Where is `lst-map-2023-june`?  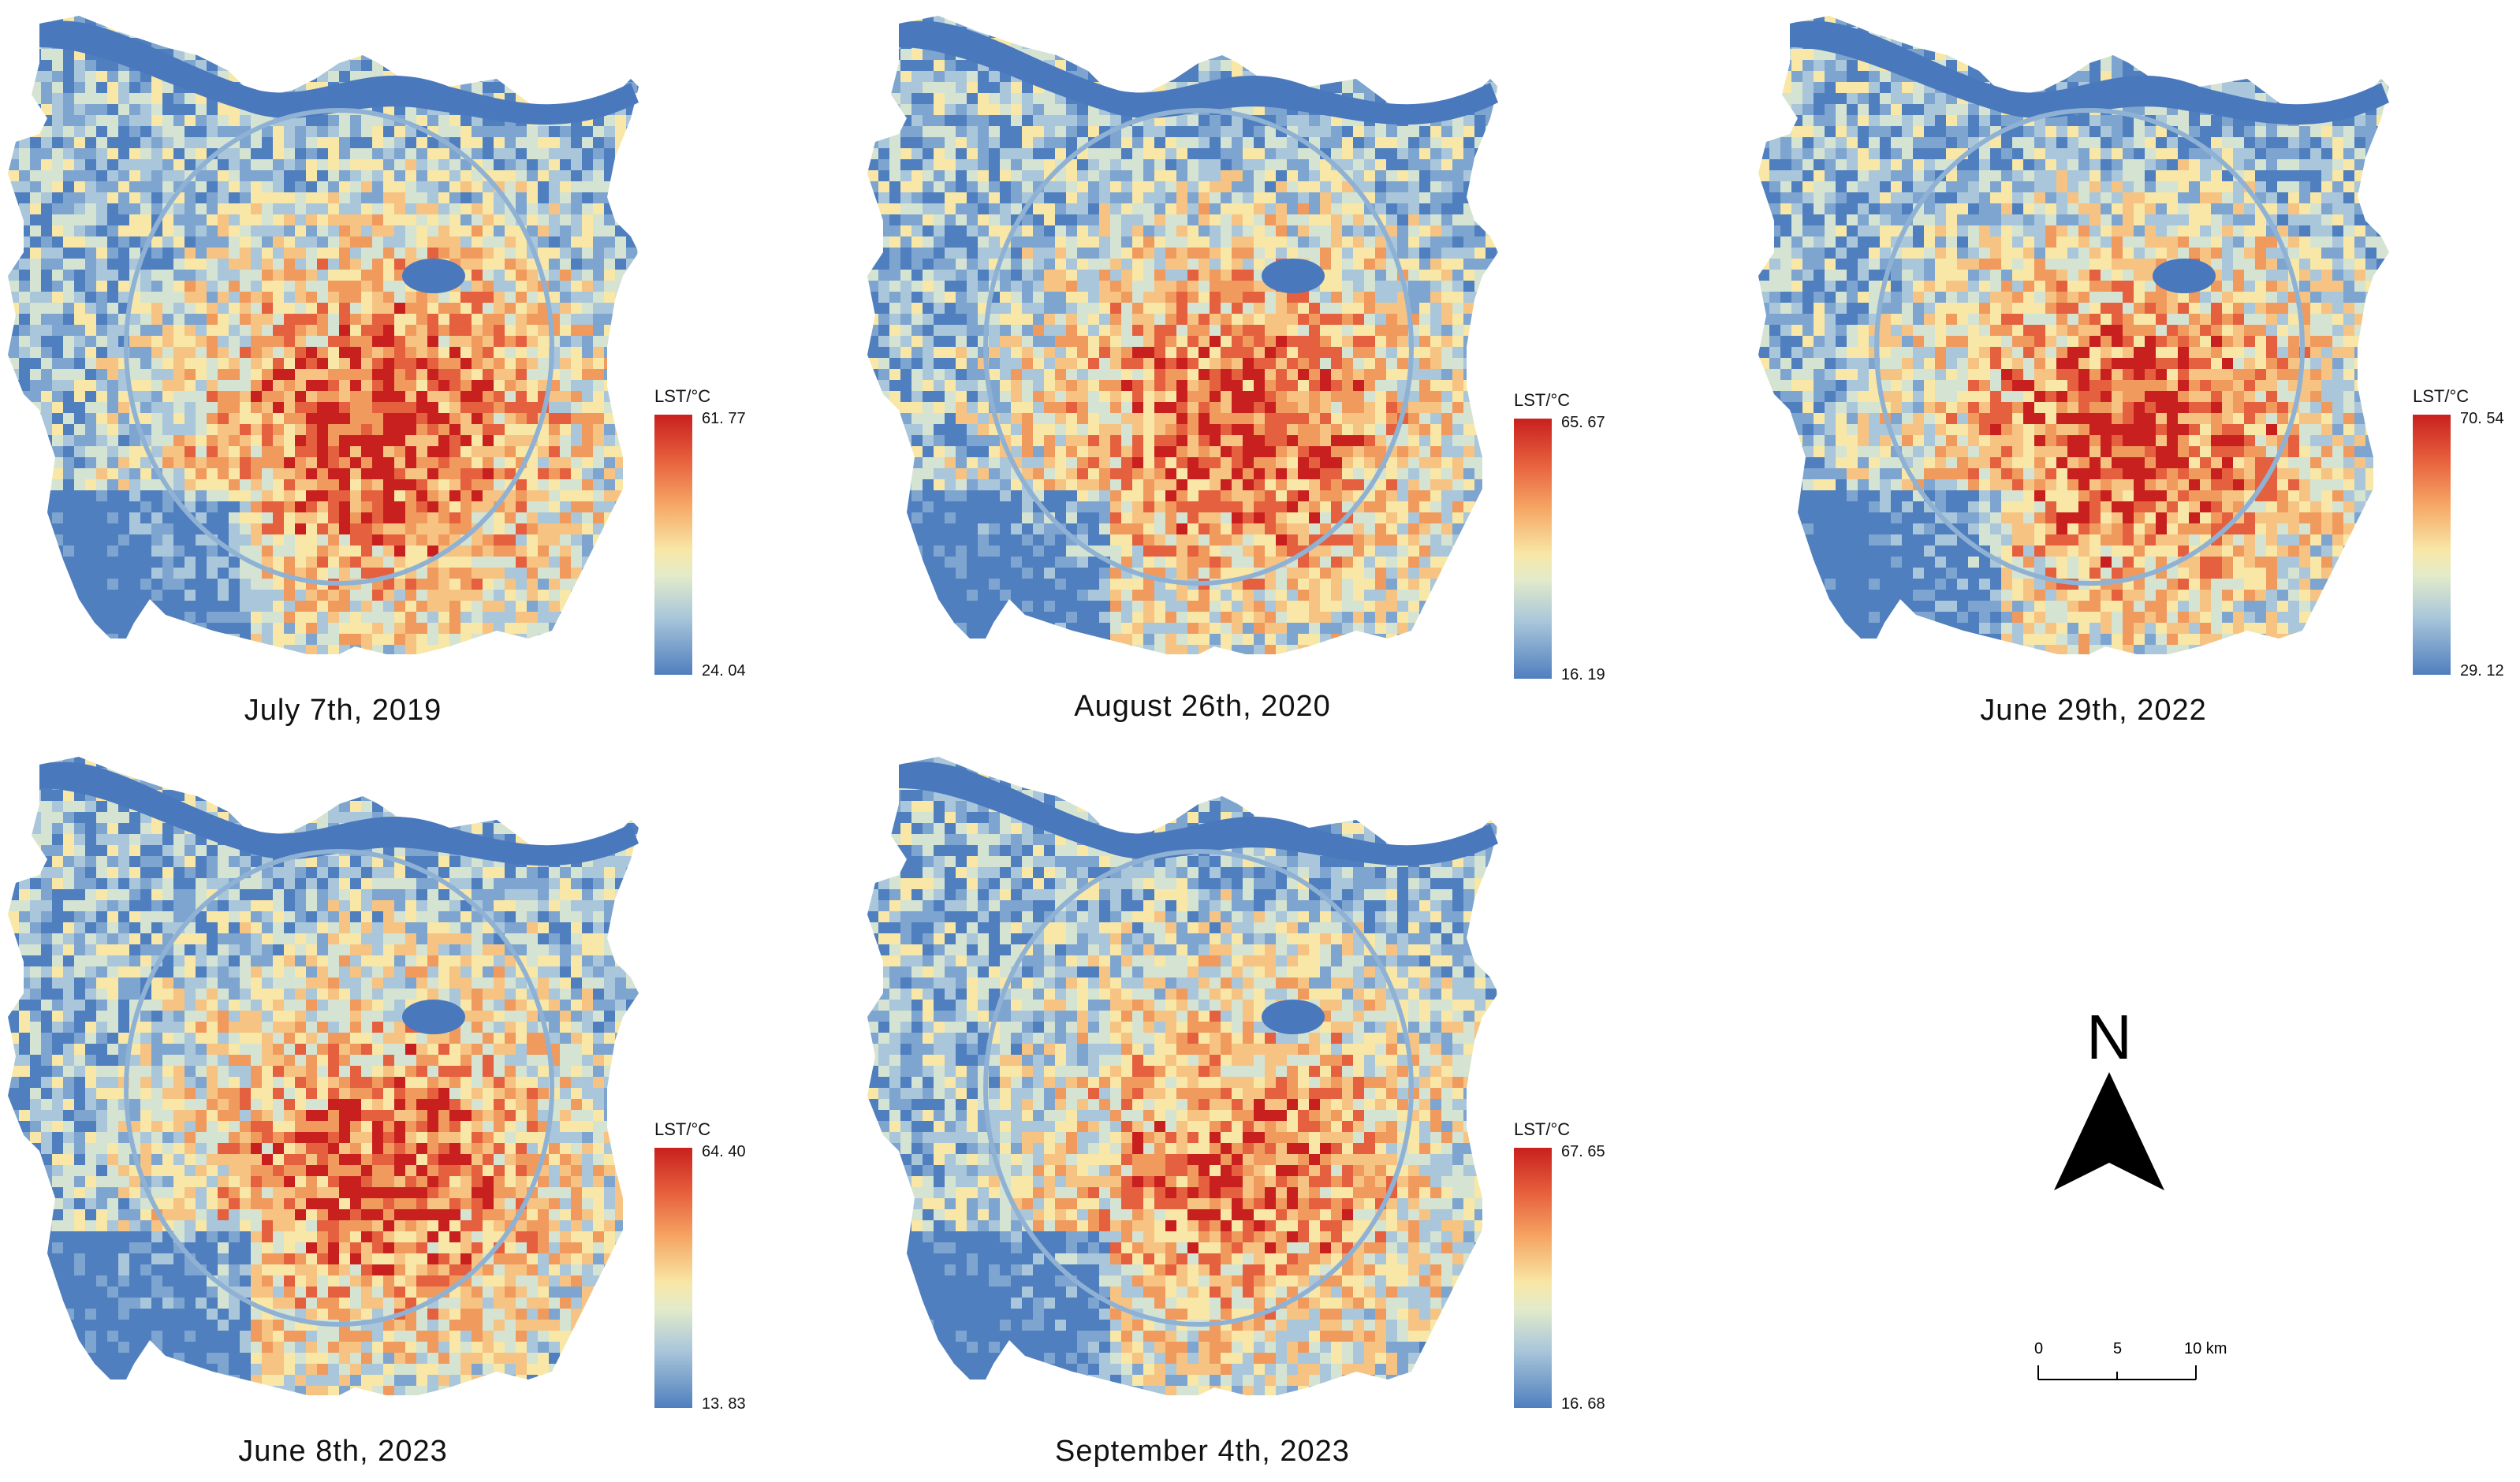
lst-map-2023-june is located at coordinates (331, 1084).